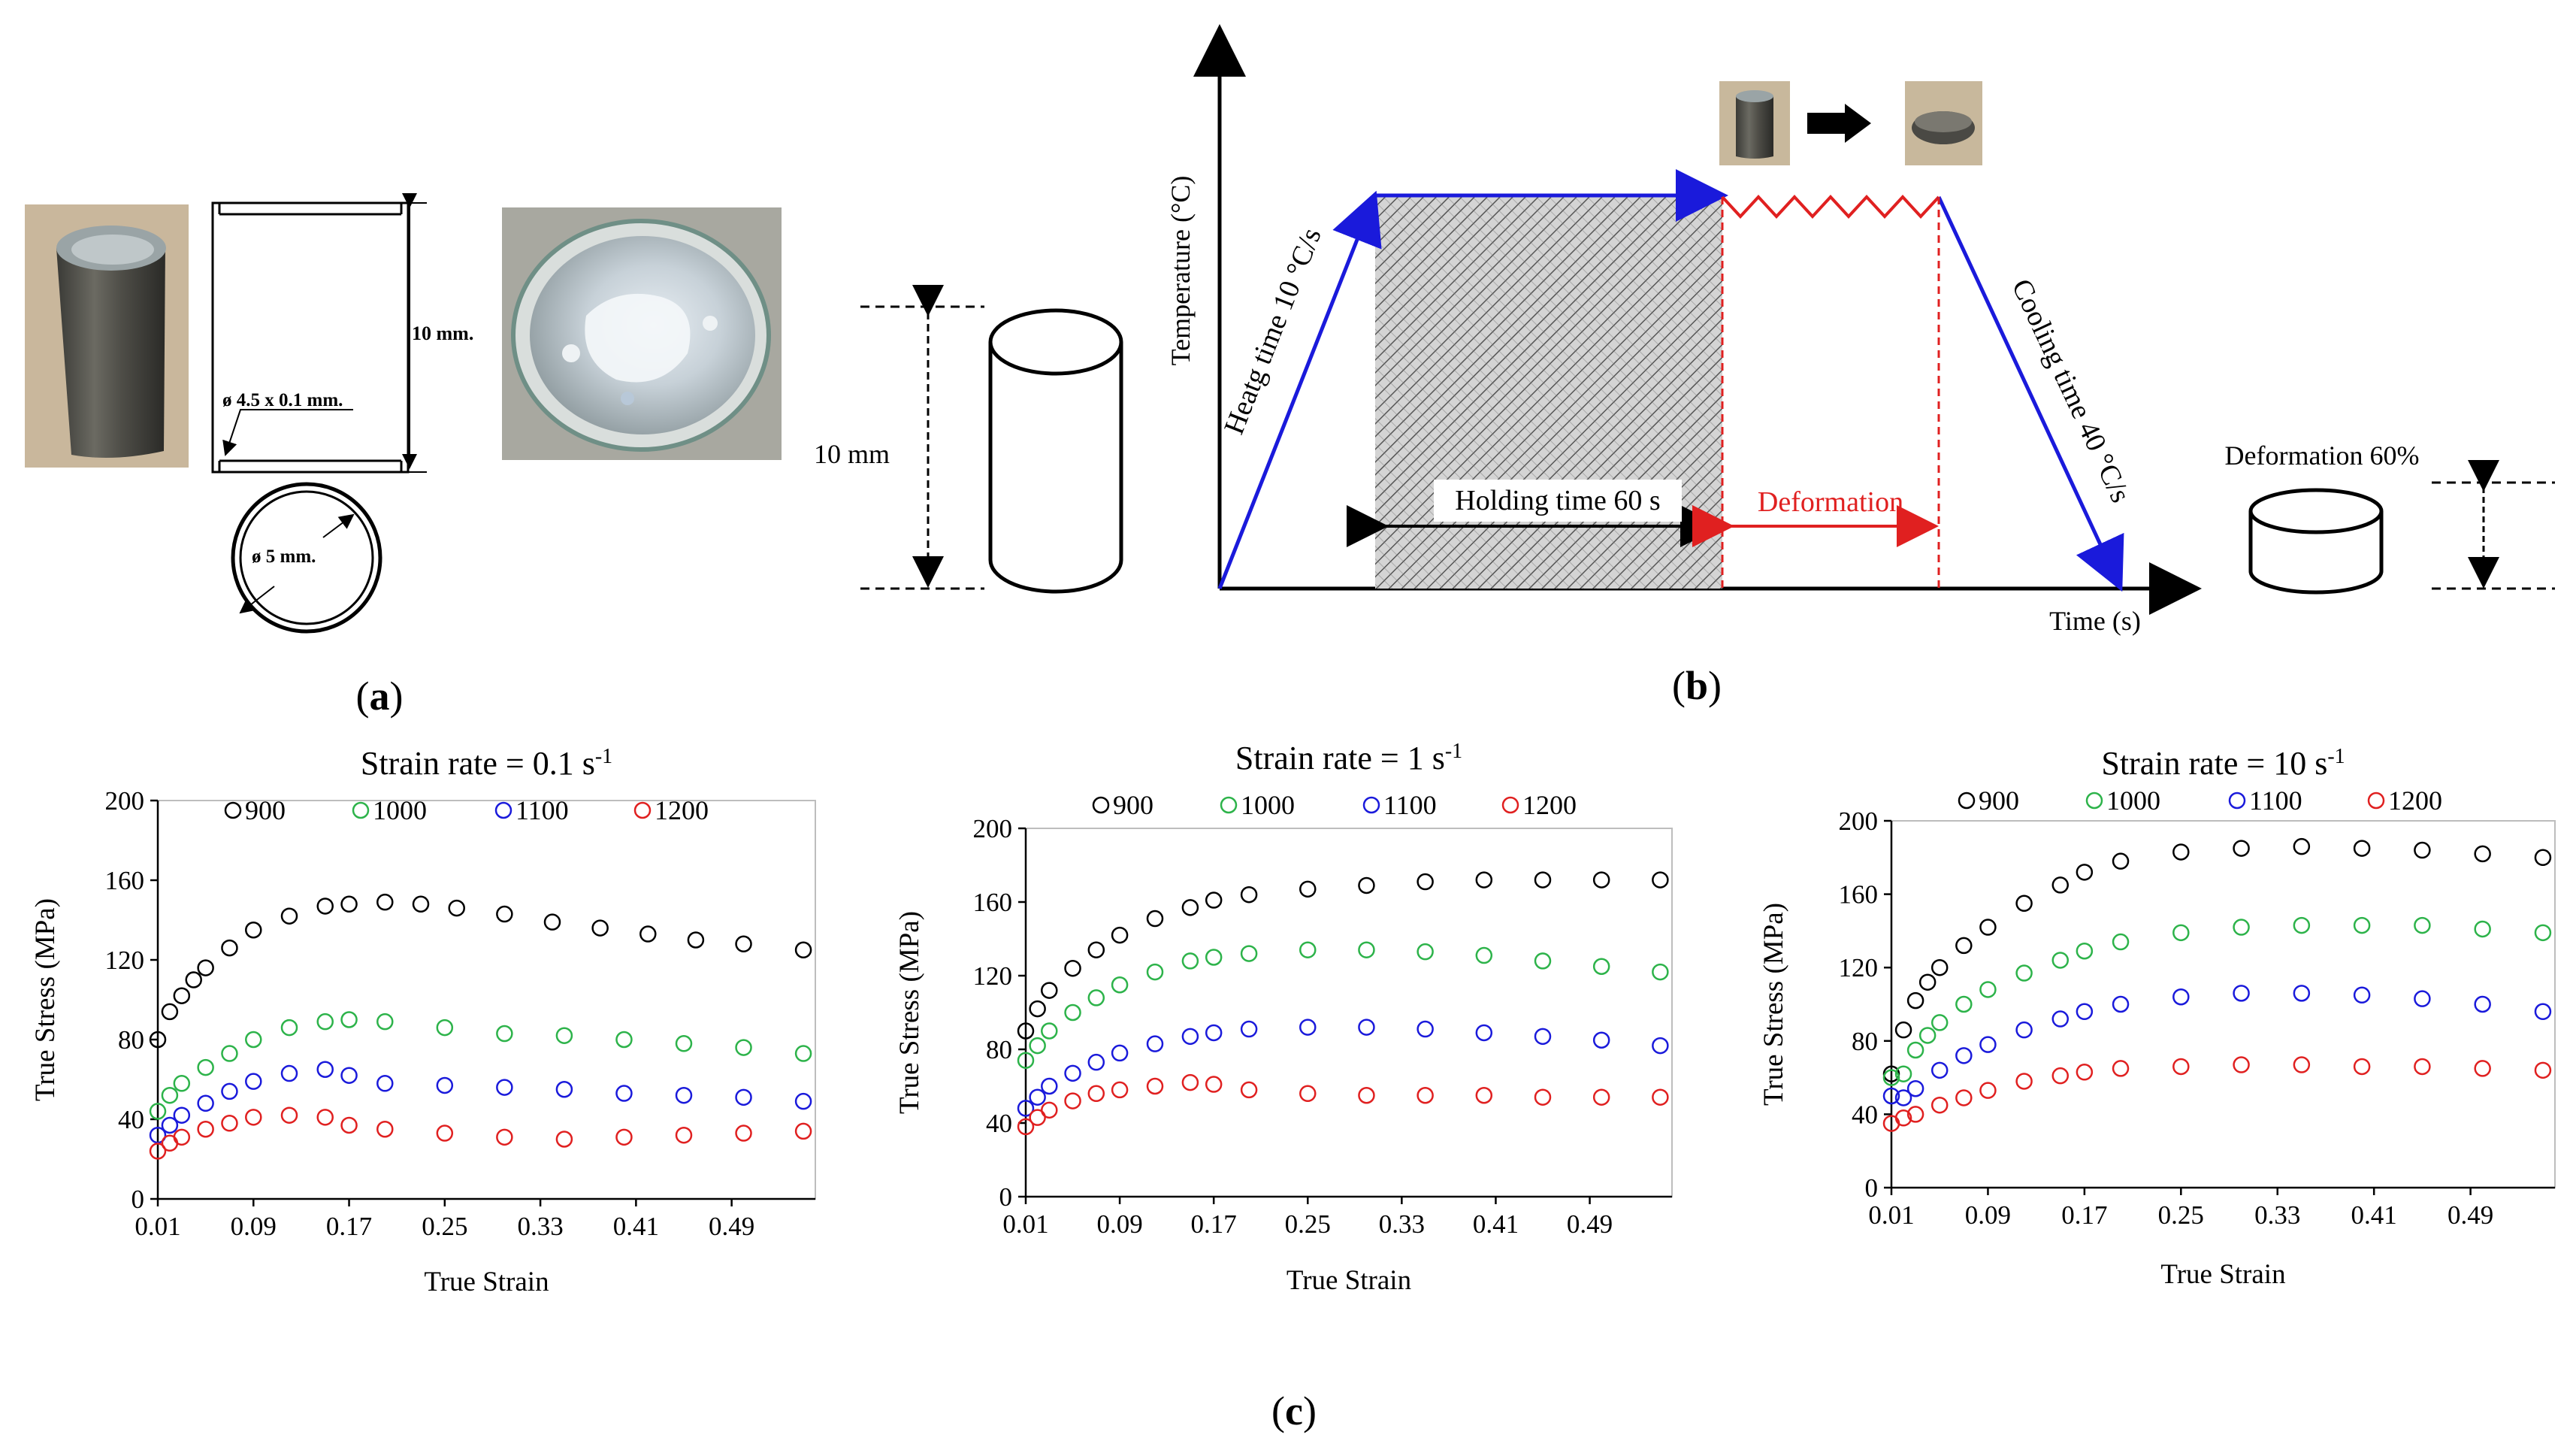 This screenshot has width=2576, height=1456. I want to click on heating-line, so click(1300, 389).